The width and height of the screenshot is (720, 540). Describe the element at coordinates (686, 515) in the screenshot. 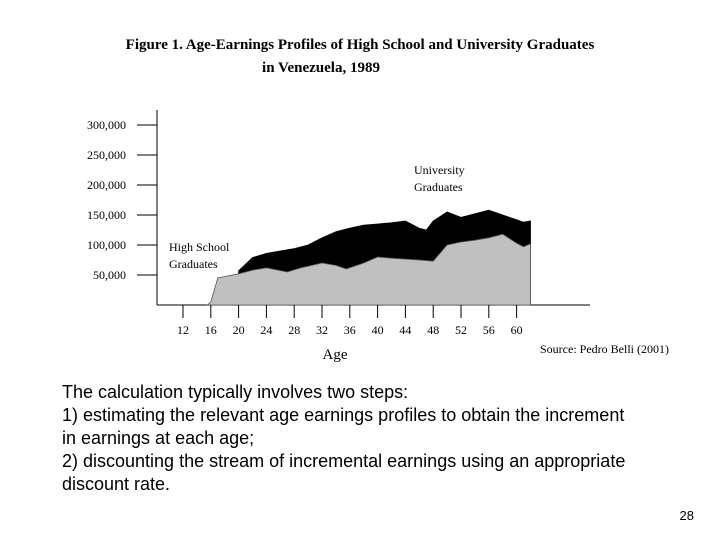

I see `page-number: 28` at that location.